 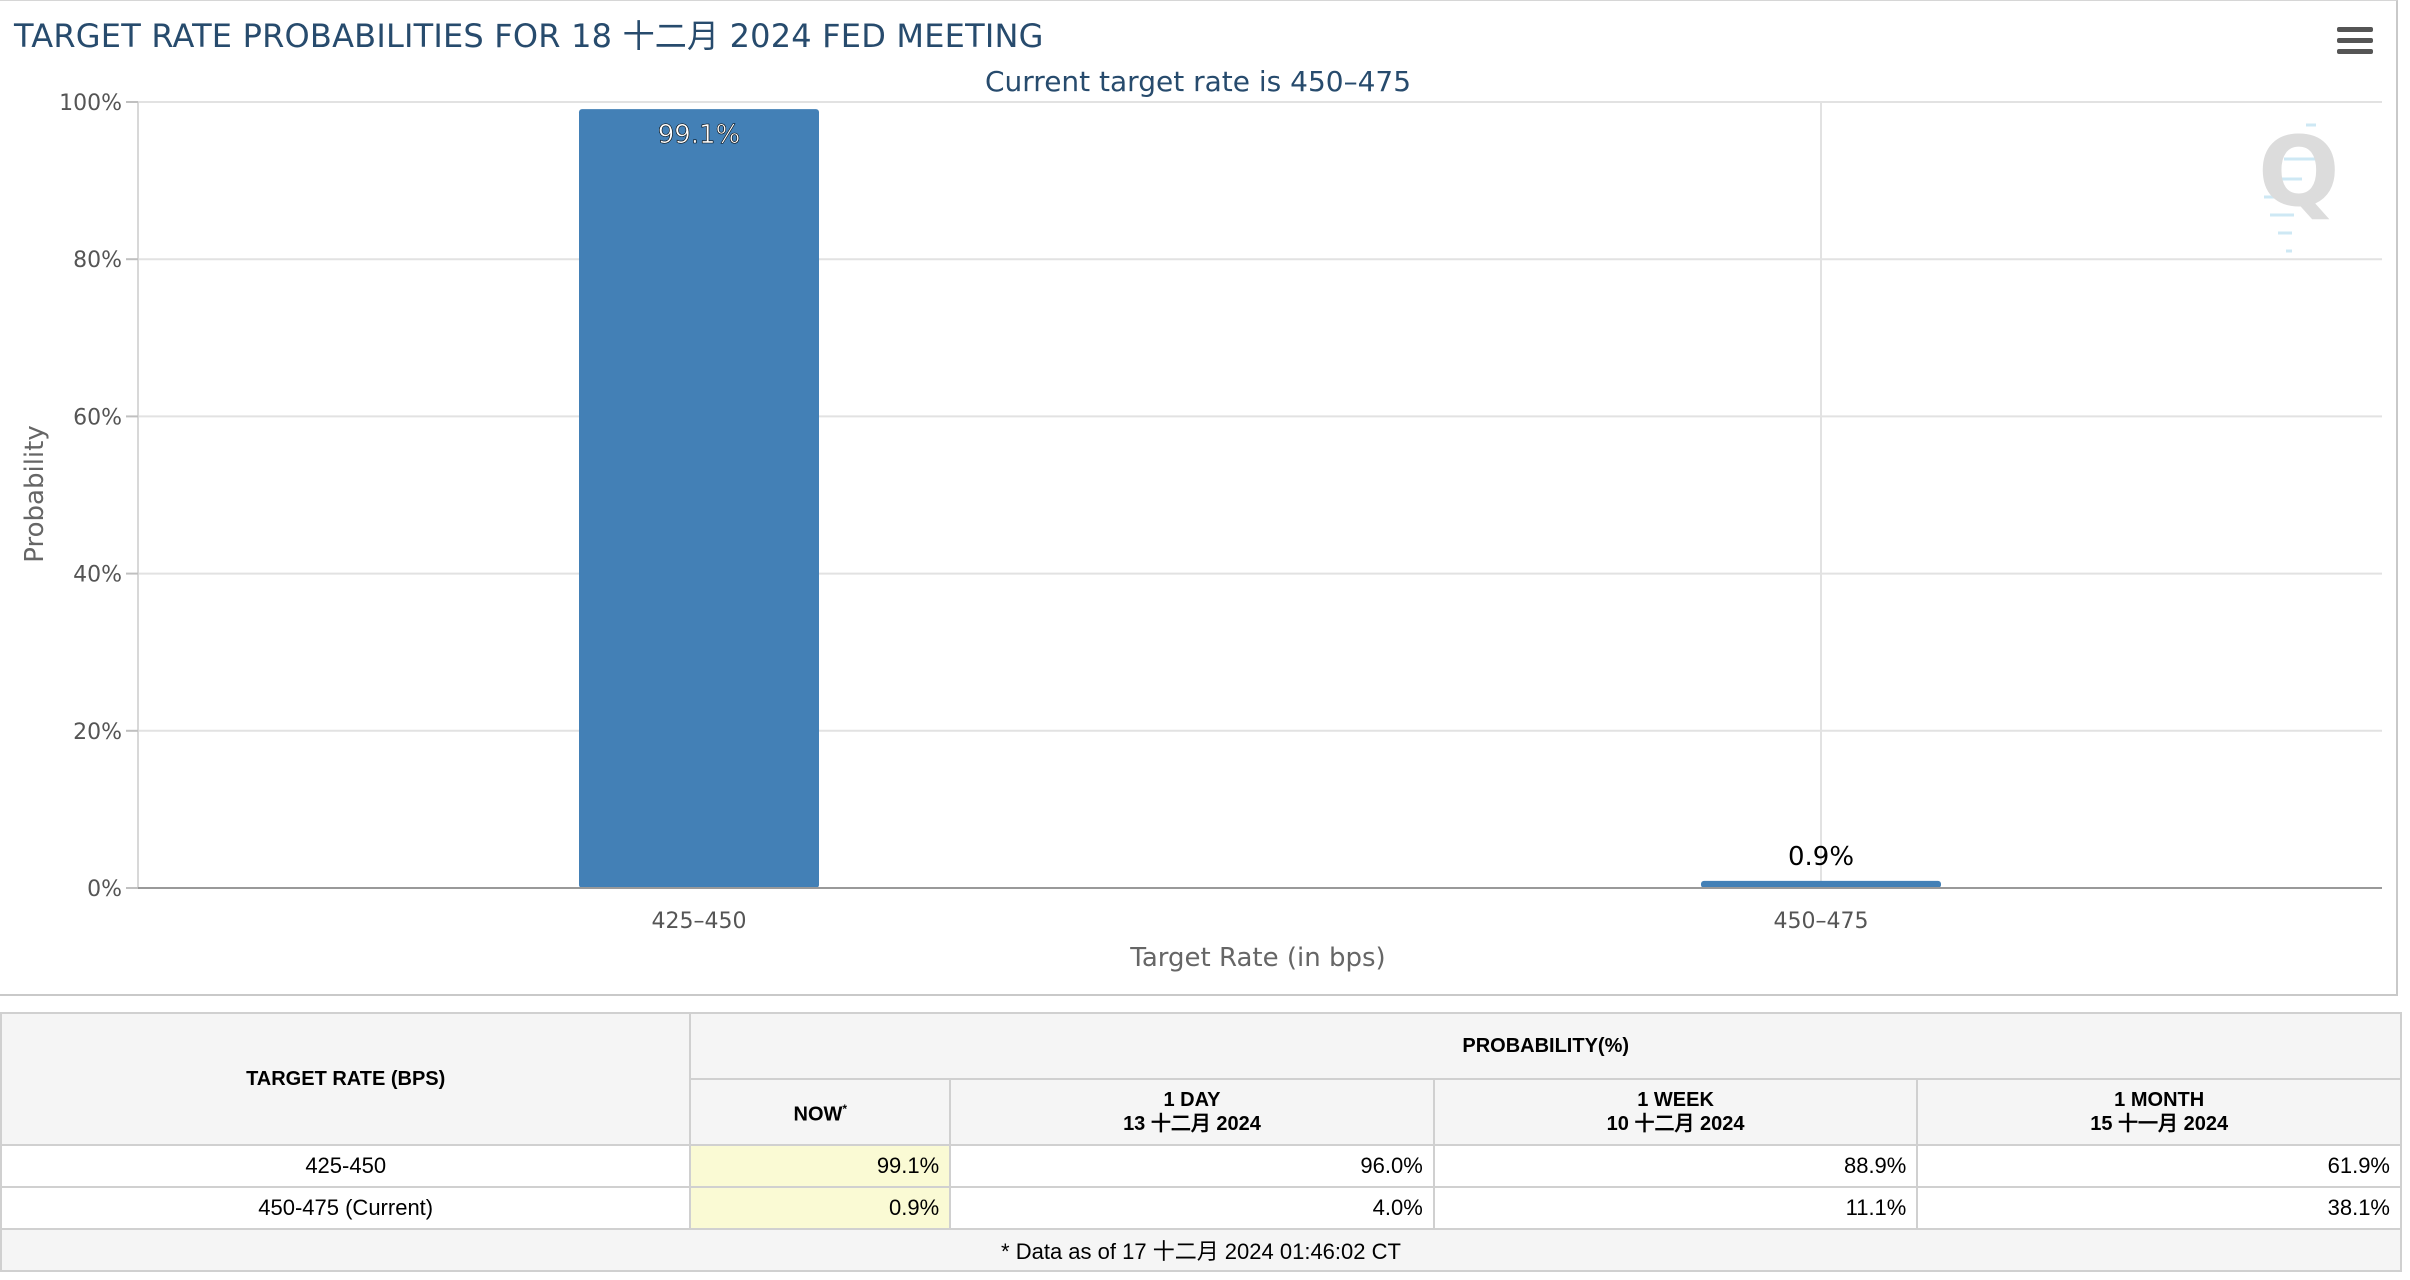 What do you see at coordinates (1198, 81) in the screenshot?
I see `chart-subtitle: Current target rate is 450–475` at bounding box center [1198, 81].